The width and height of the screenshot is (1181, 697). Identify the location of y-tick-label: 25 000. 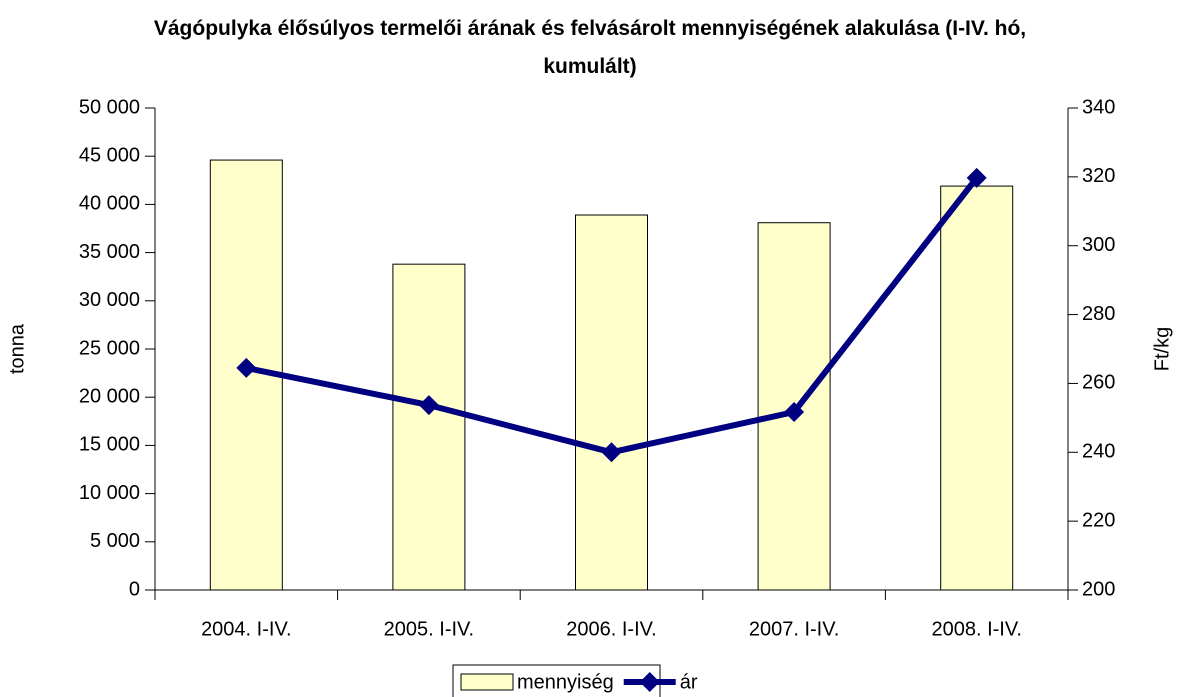
(109, 348).